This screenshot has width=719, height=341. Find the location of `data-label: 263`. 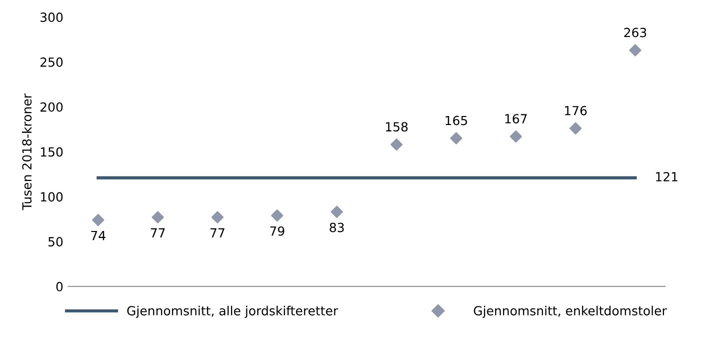

data-label: 263 is located at coordinates (635, 33).